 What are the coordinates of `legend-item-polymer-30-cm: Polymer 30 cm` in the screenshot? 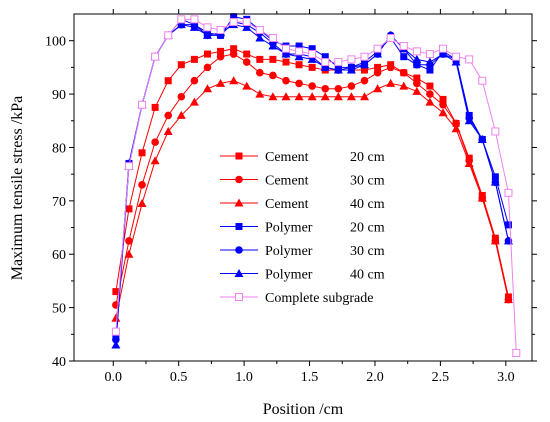 It's located at (302, 251).